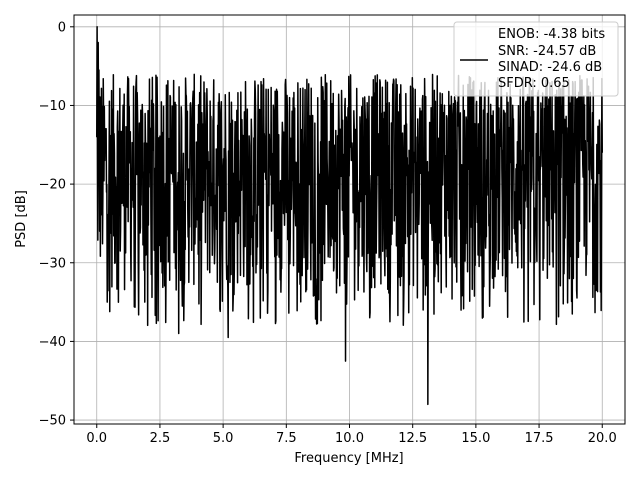 The image size is (640, 480). I want to click on x-tick-label: 7.5, so click(286, 438).